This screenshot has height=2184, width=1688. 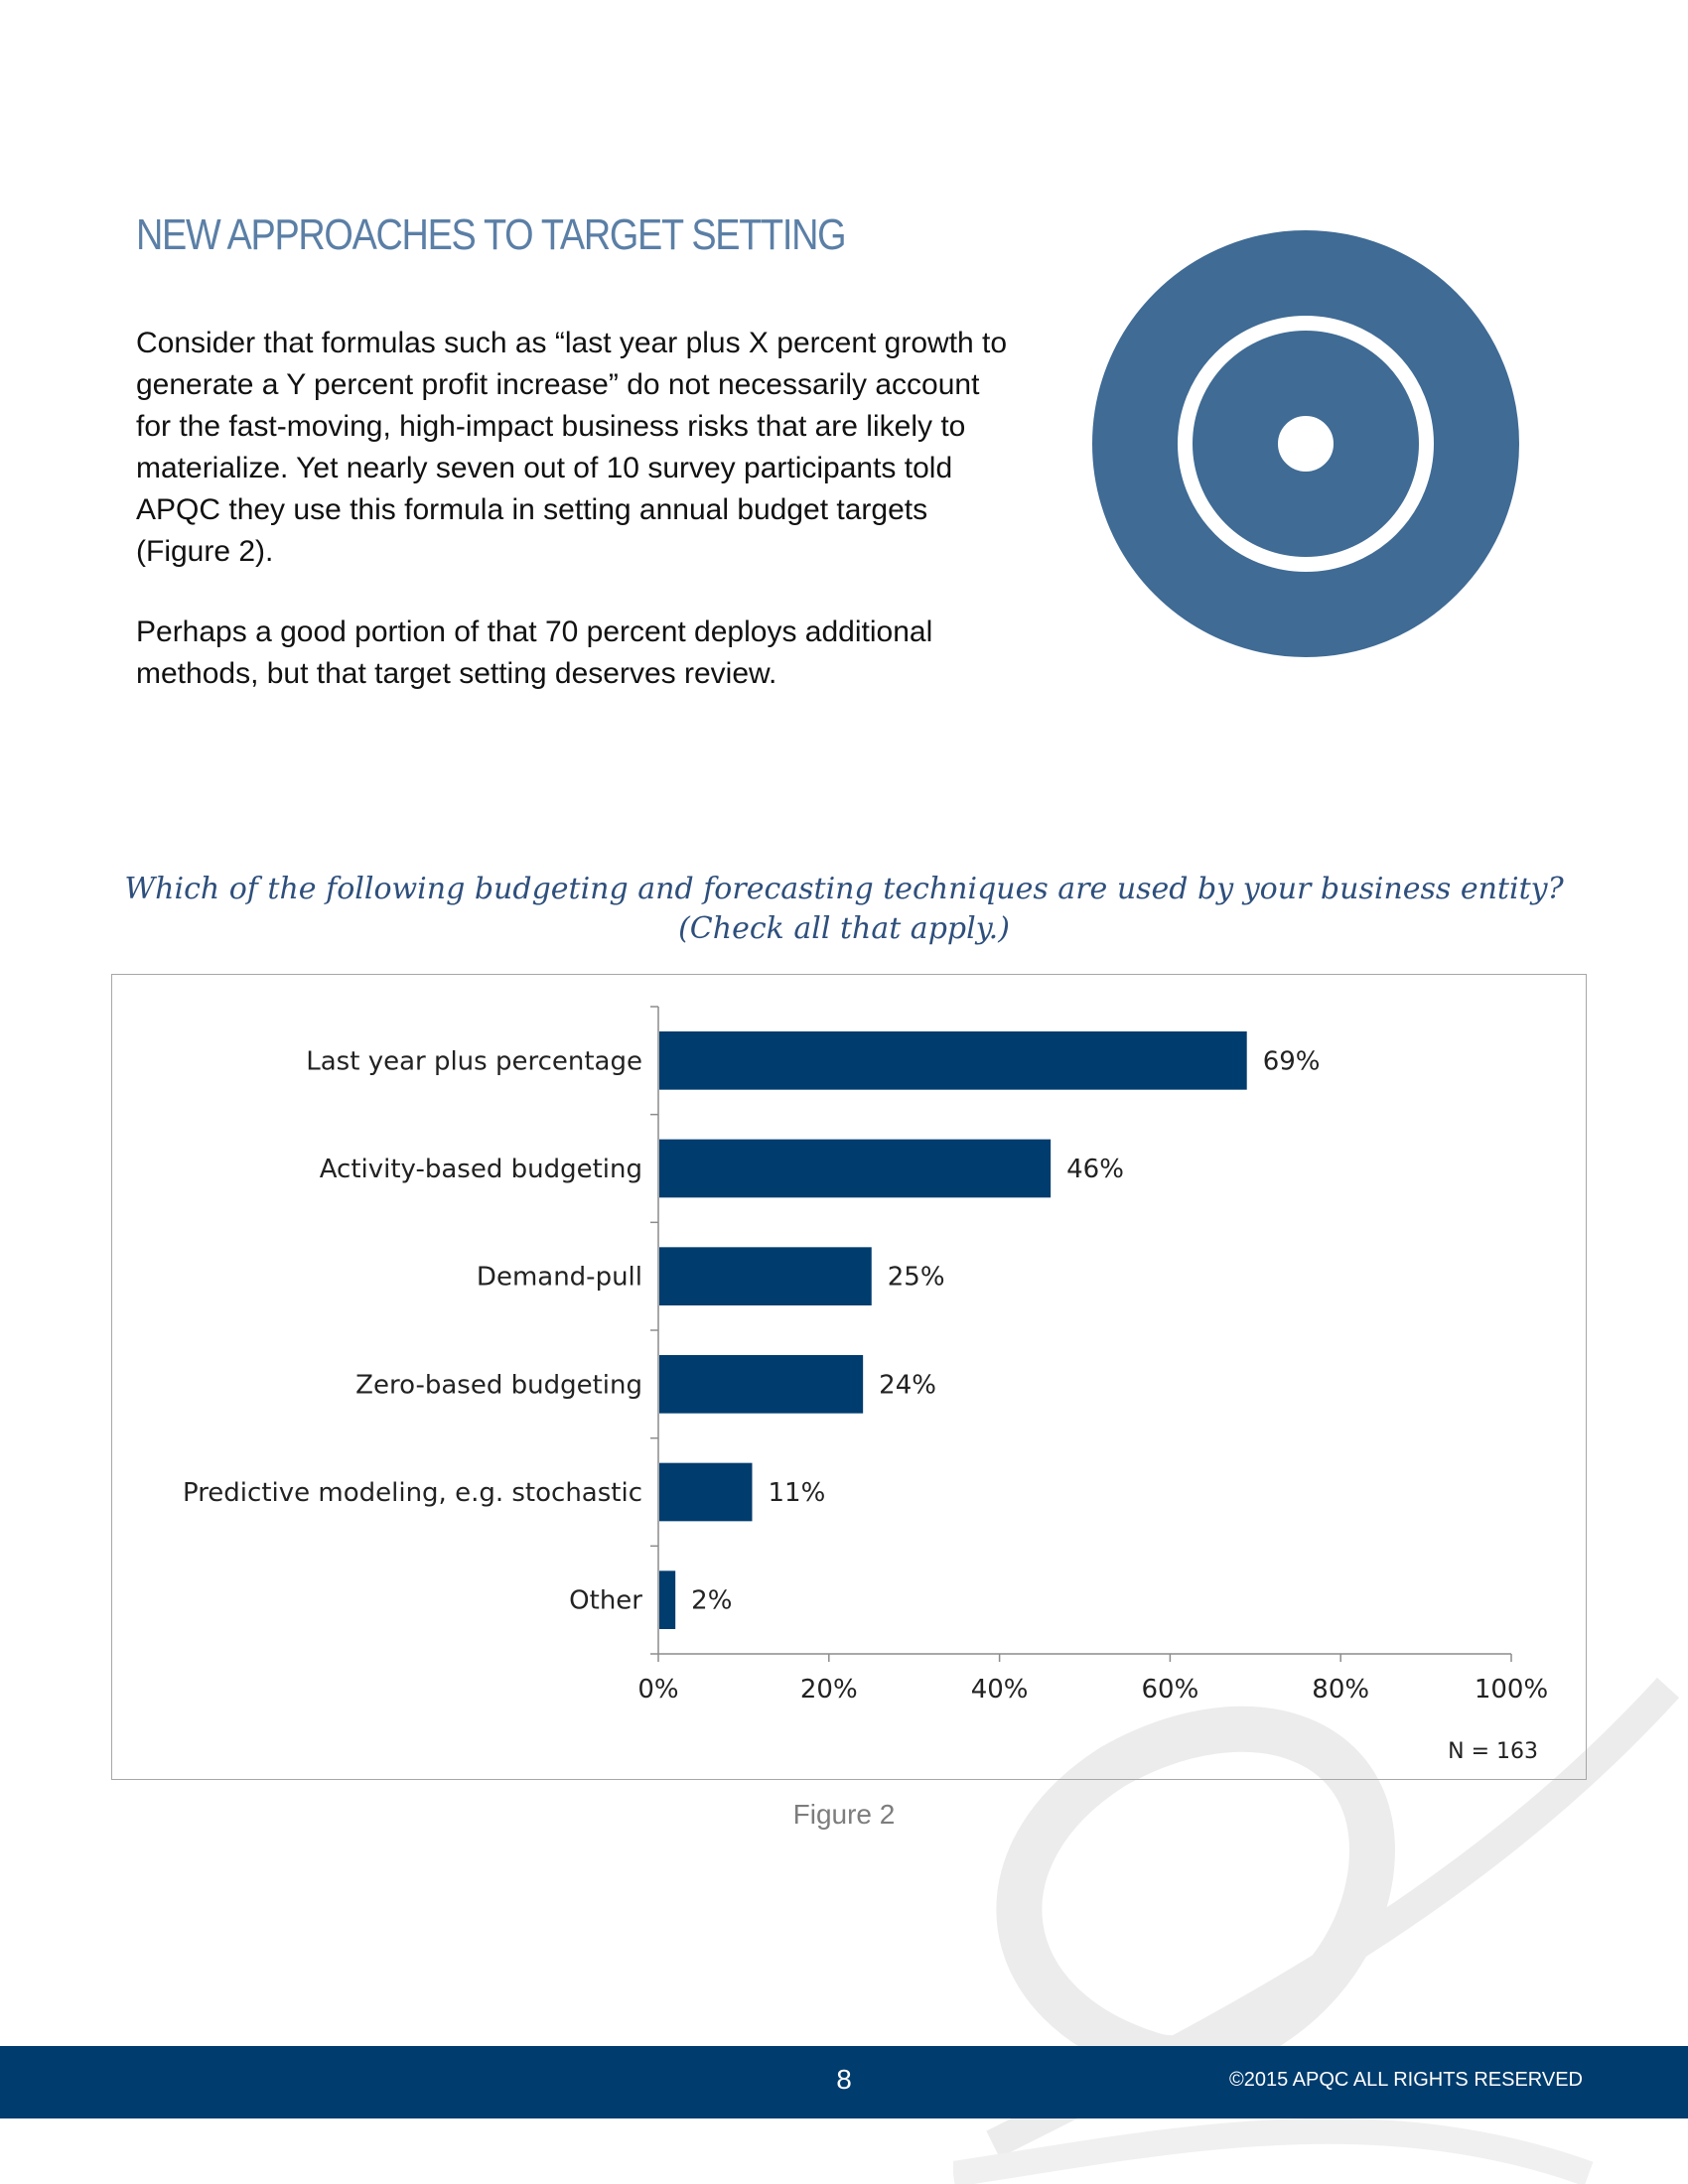 I want to click on data-label: 2%, so click(x=711, y=1601).